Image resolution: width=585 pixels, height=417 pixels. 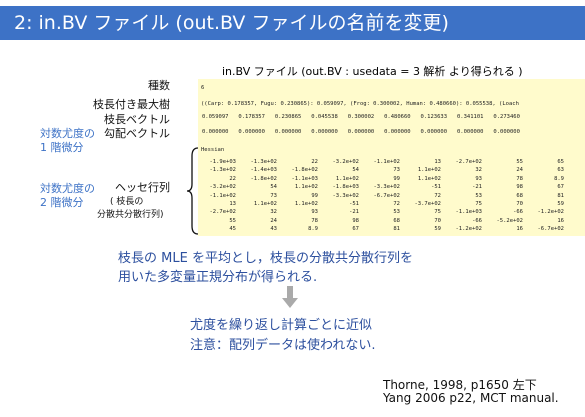 I want to click on matrix-cell: 78, so click(x=314, y=220).